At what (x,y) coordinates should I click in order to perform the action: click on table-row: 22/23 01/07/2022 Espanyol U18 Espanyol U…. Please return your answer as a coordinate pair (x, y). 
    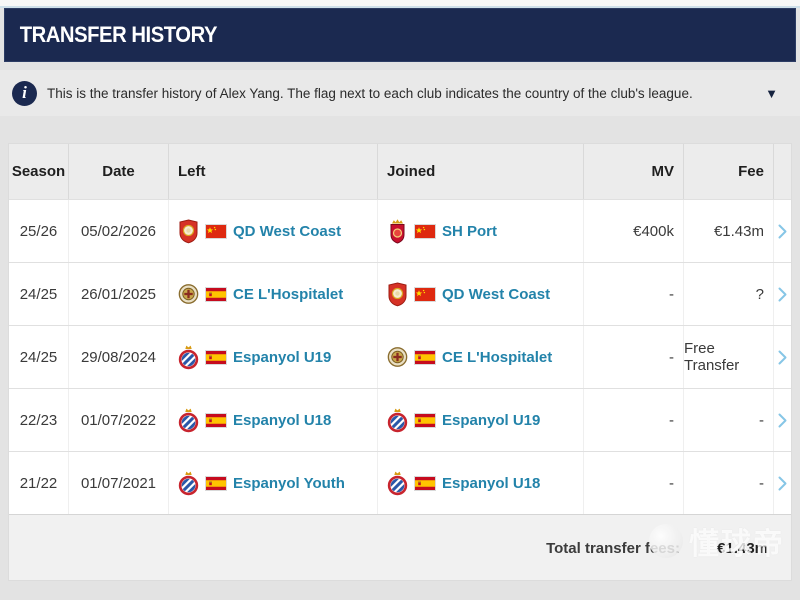
    Looking at the image, I should click on (400, 419).